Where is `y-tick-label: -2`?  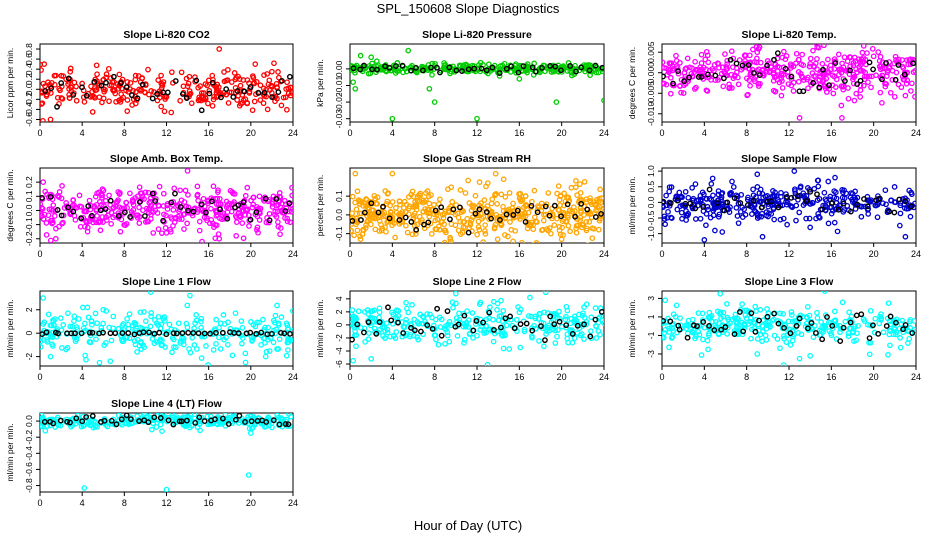
y-tick-label: -2 is located at coordinates (339, 338).